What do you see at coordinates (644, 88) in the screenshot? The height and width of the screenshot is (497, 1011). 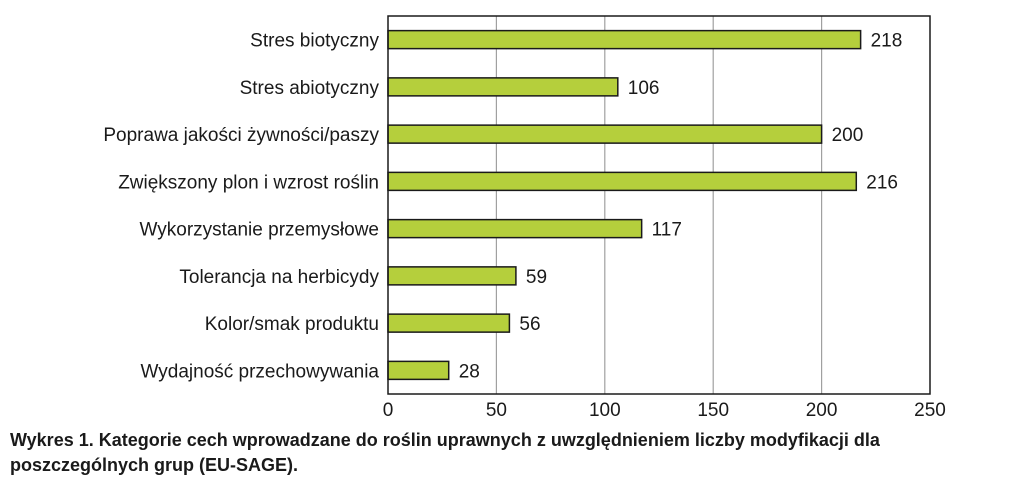 I see `data-label: 106` at bounding box center [644, 88].